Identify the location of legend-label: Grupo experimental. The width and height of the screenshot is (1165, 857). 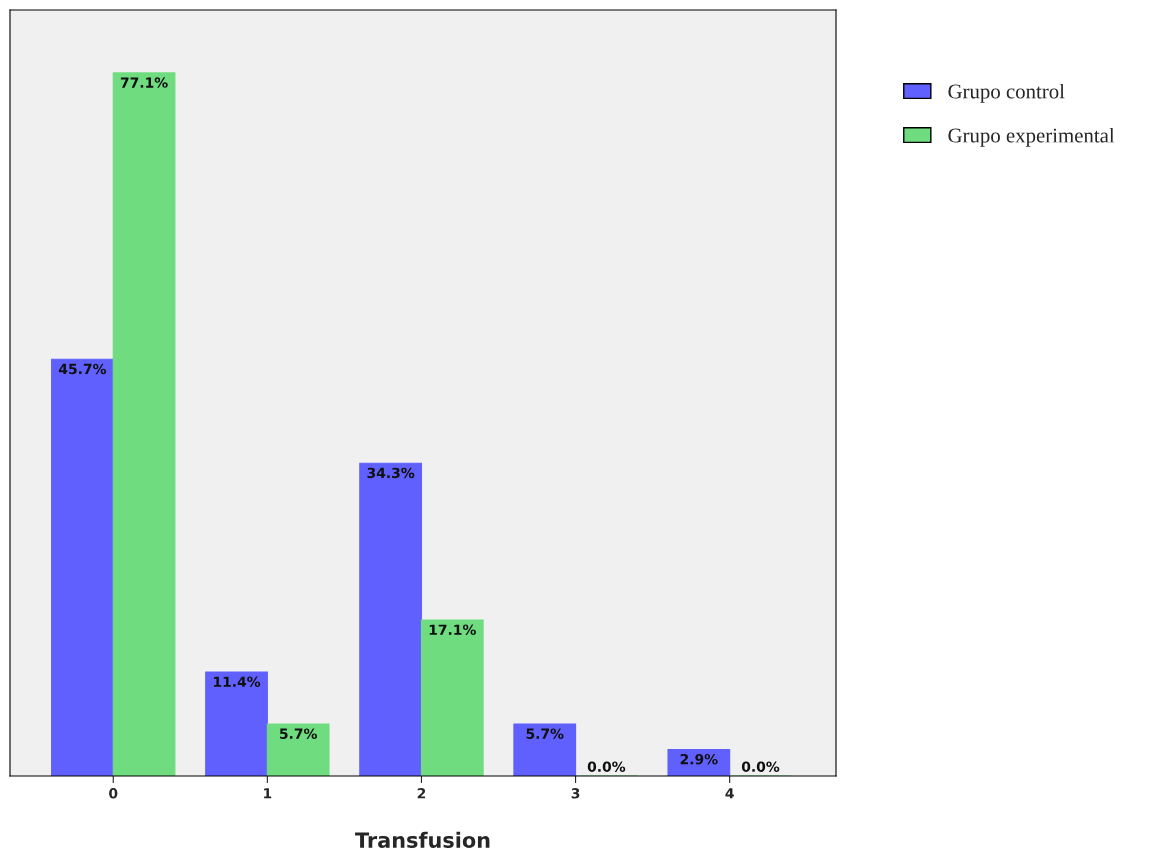
(1031, 137).